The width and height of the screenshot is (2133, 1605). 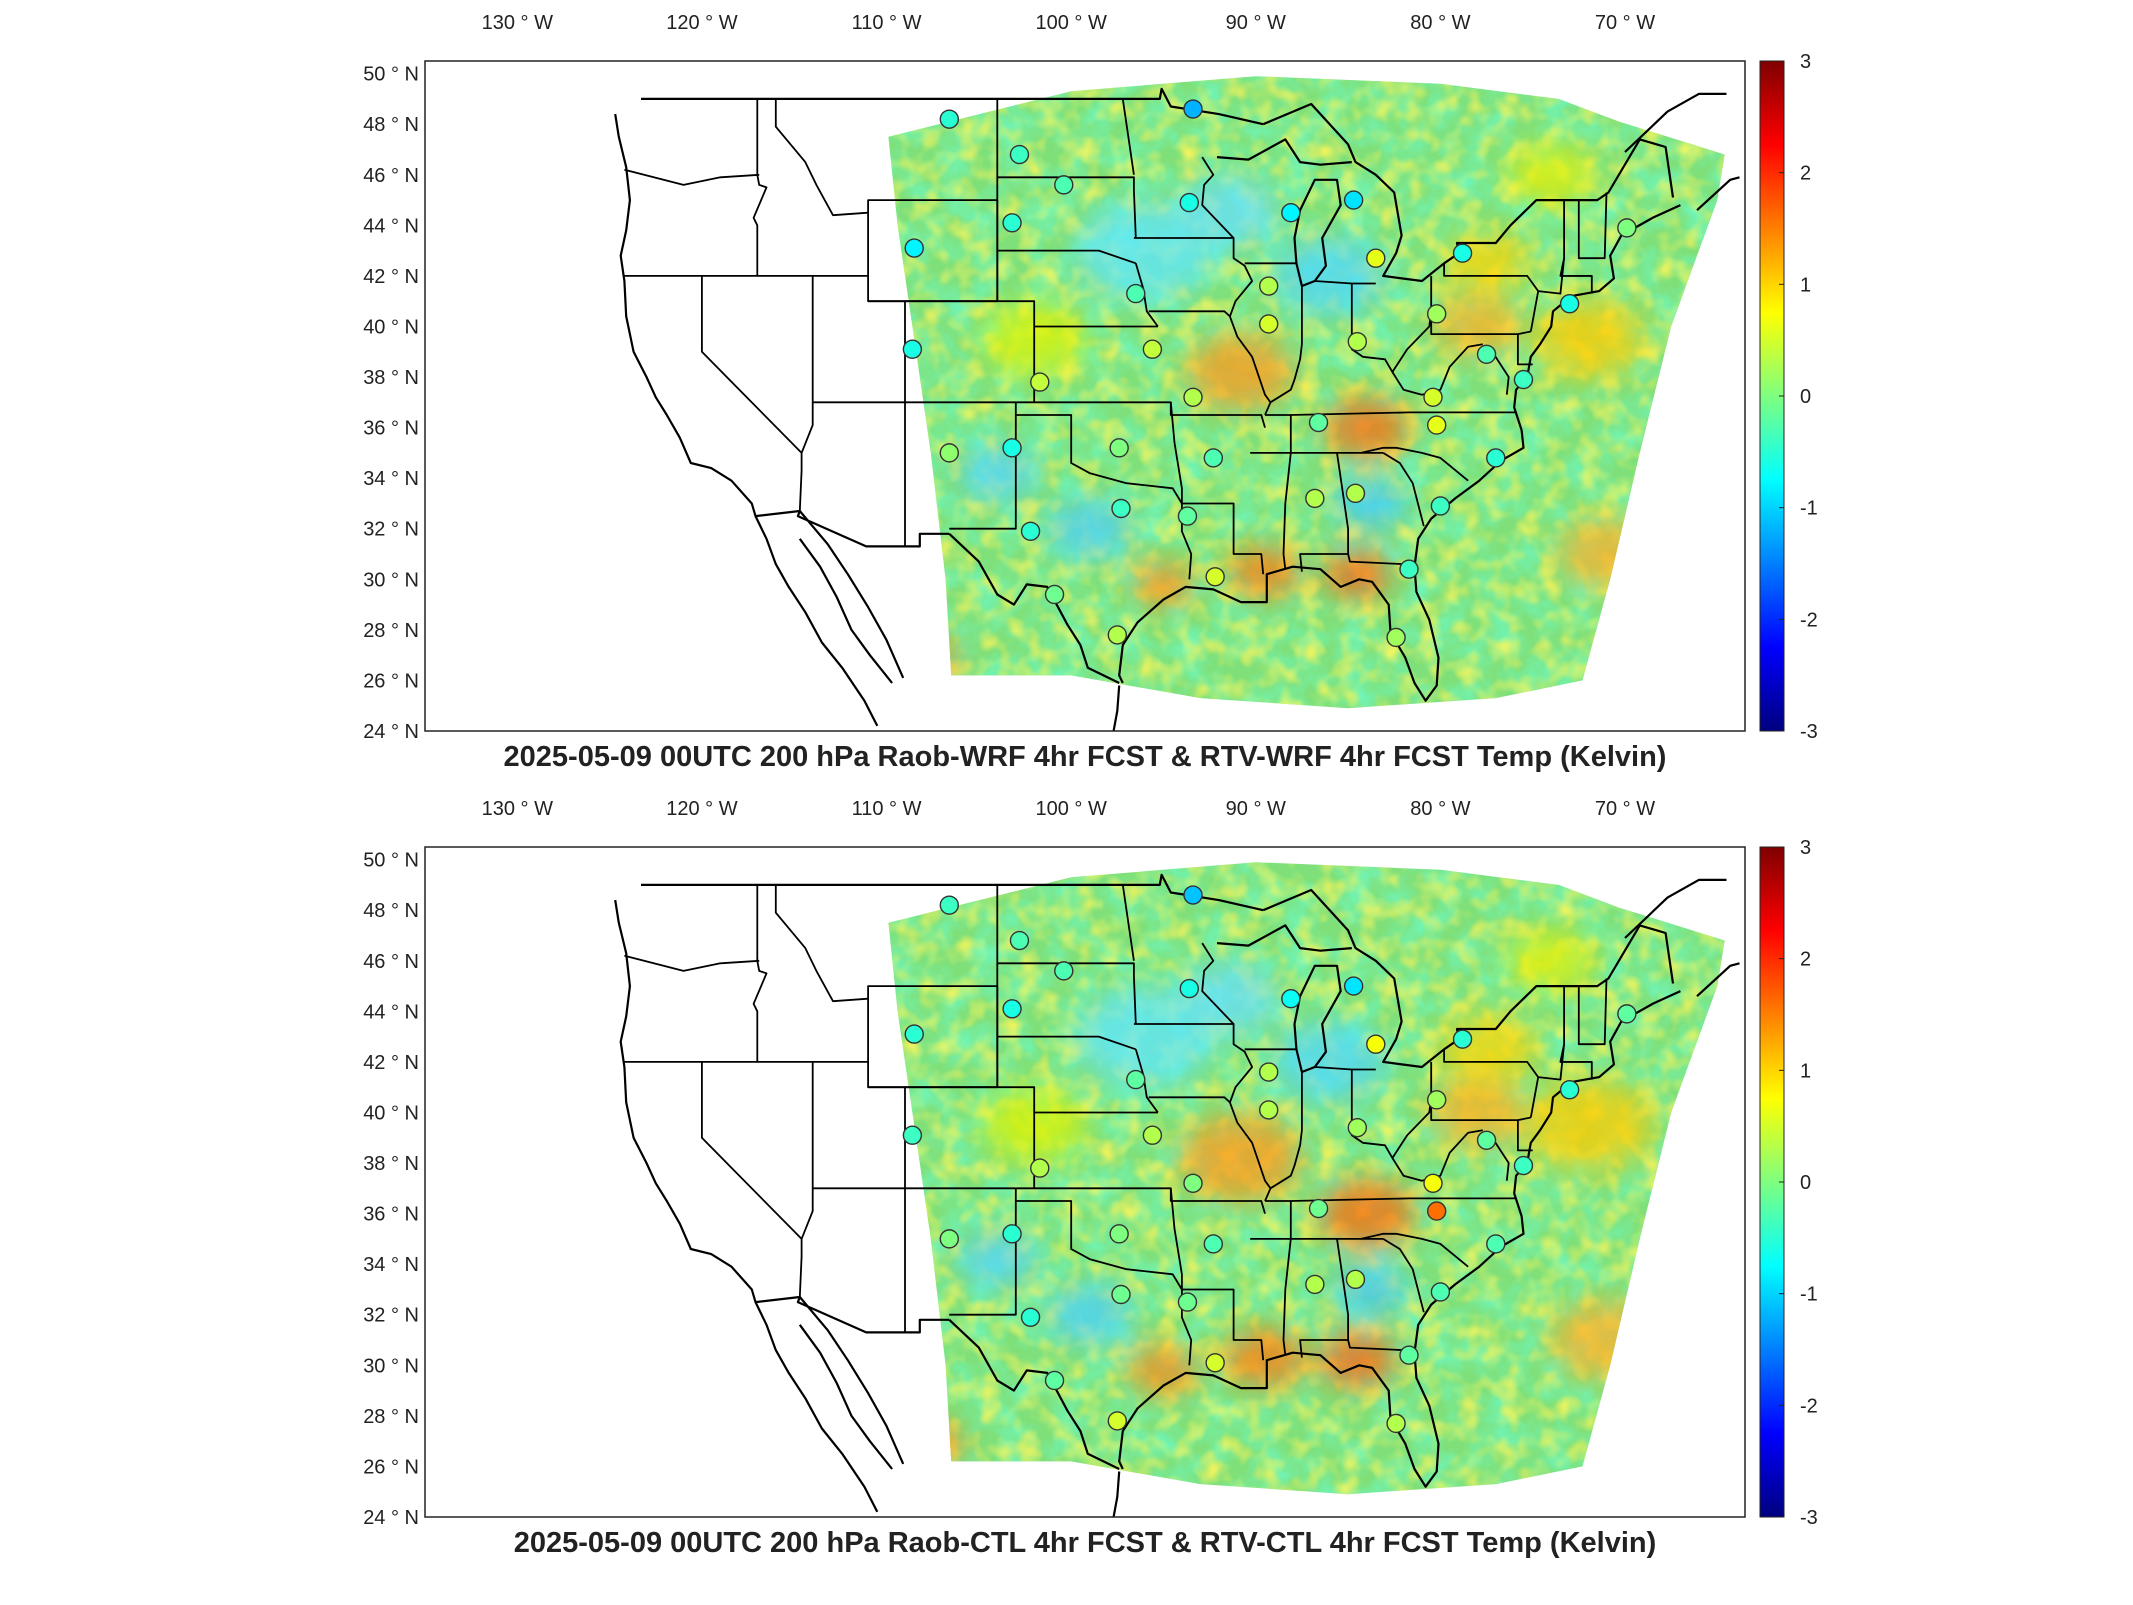 I want to click on lon-tick-label: 90 ° W, so click(x=1256, y=23).